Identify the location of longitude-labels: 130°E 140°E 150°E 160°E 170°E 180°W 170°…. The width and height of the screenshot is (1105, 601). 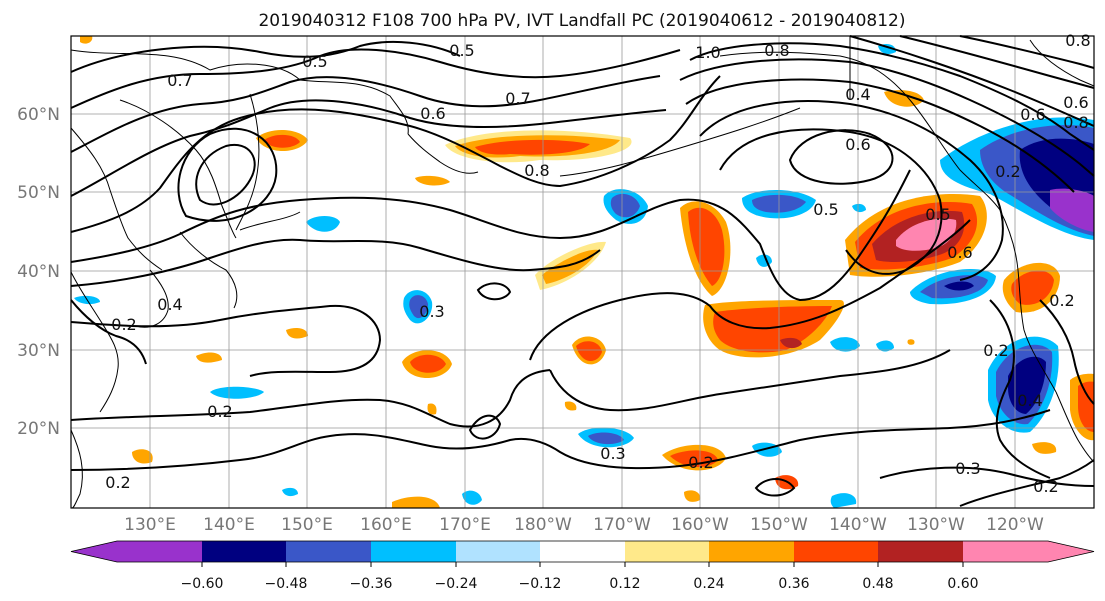
(584, 525).